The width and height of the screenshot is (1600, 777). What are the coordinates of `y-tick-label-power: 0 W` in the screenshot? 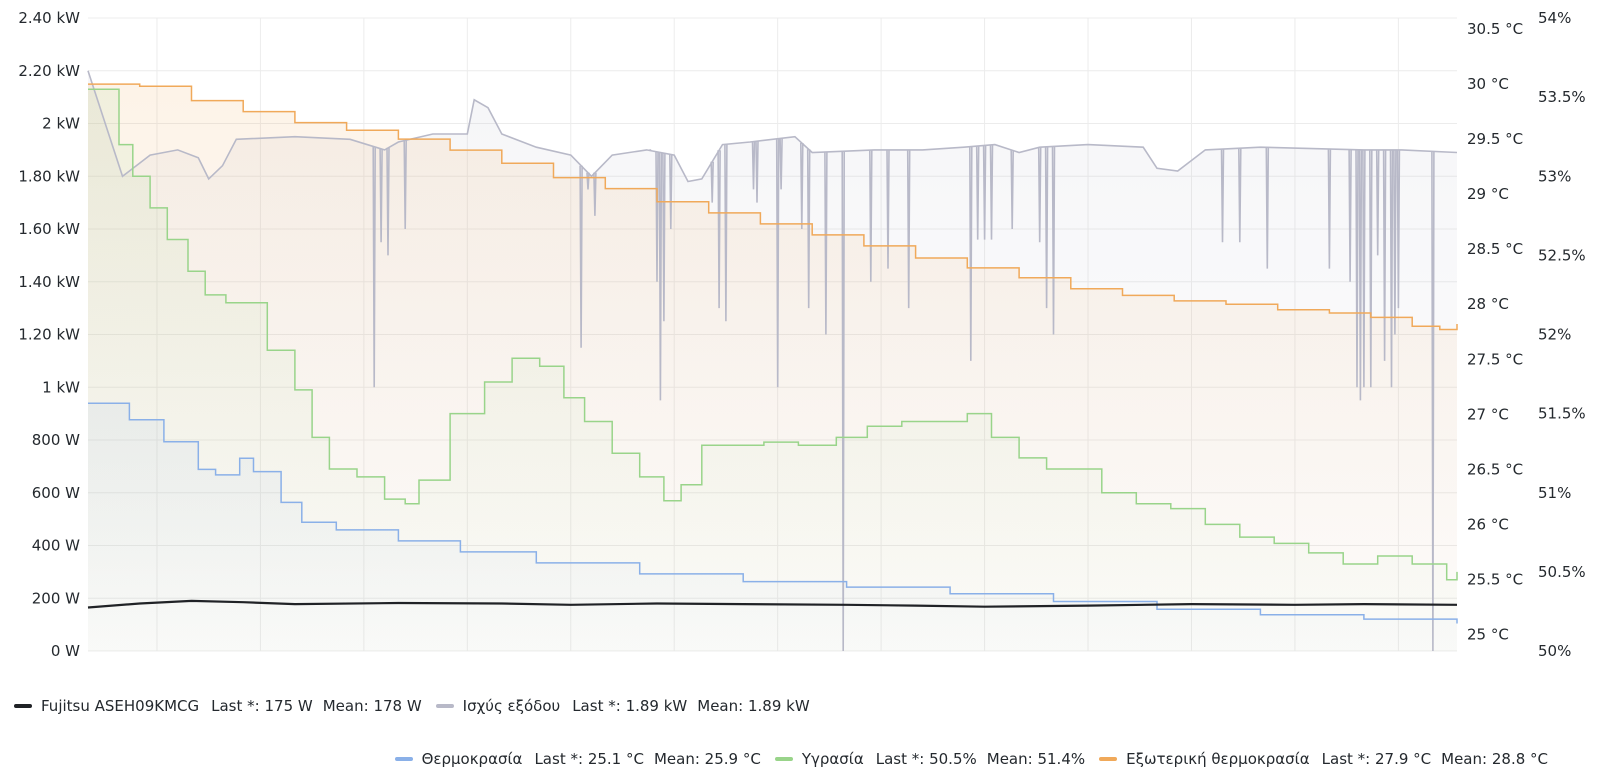 It's located at (65, 651).